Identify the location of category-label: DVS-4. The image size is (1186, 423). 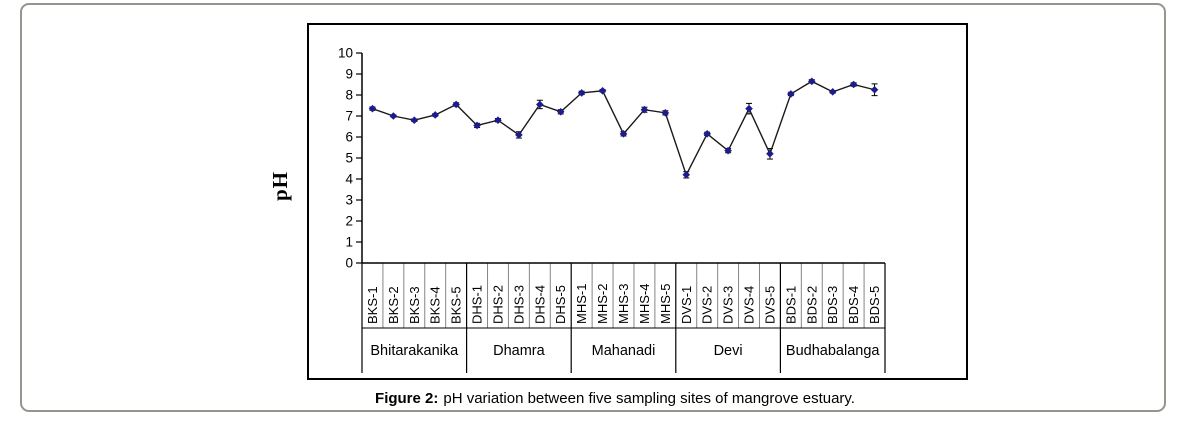
(749, 305).